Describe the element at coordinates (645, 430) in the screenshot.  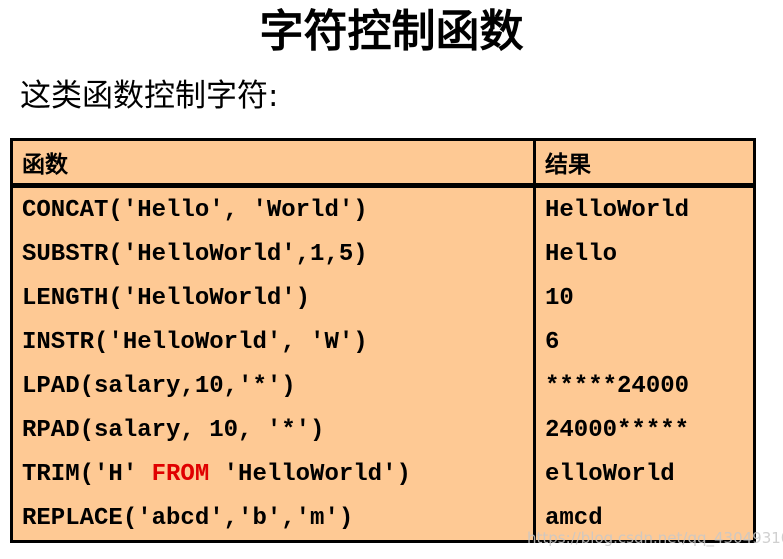
I see `result-cell: 24000*****` at that location.